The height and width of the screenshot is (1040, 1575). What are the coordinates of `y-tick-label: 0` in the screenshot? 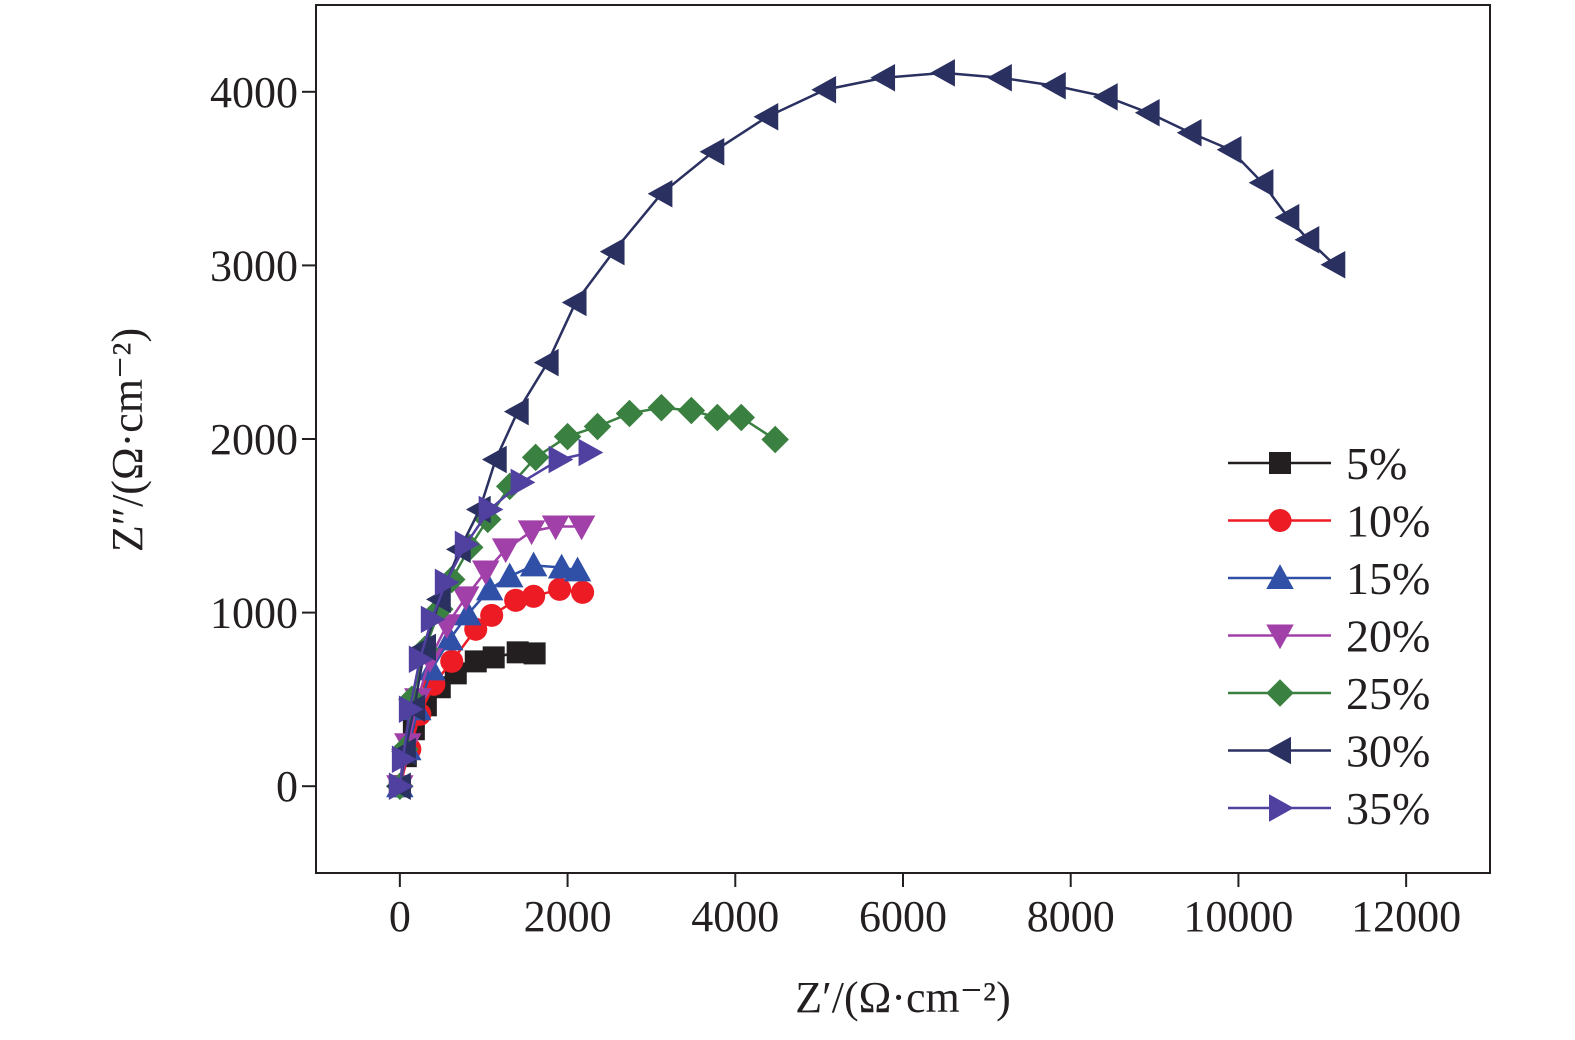 It's located at (287, 786).